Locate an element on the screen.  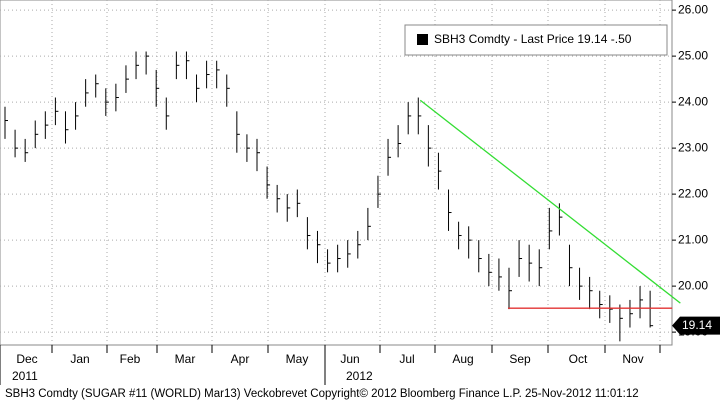
x-tick-label: Oct is located at coordinates (578, 359).